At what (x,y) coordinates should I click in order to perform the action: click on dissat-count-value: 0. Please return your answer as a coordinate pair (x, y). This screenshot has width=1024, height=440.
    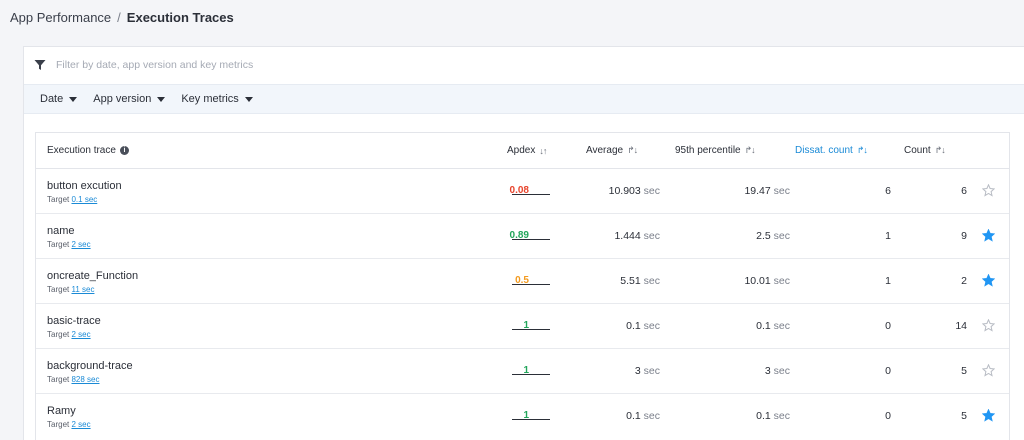
    Looking at the image, I should click on (888, 326).